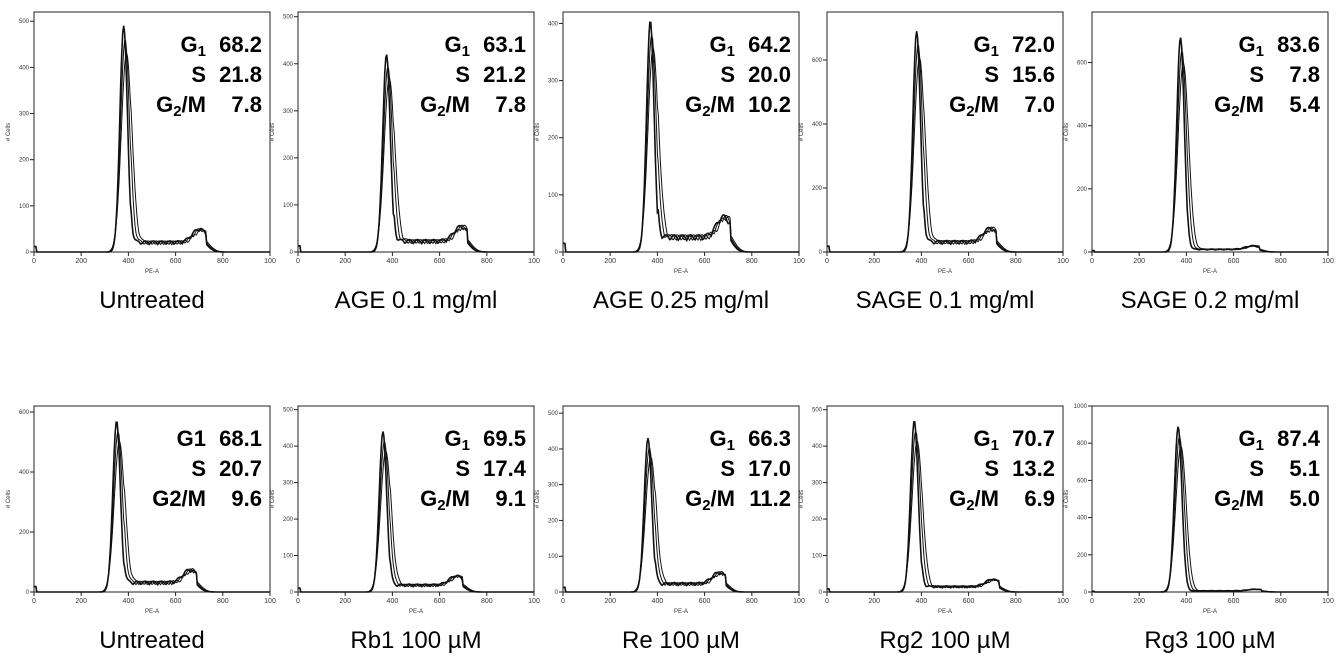 Image resolution: width=1342 pixels, height=656 pixels. What do you see at coordinates (246, 104) in the screenshot?
I see `phase-value: 7.8` at bounding box center [246, 104].